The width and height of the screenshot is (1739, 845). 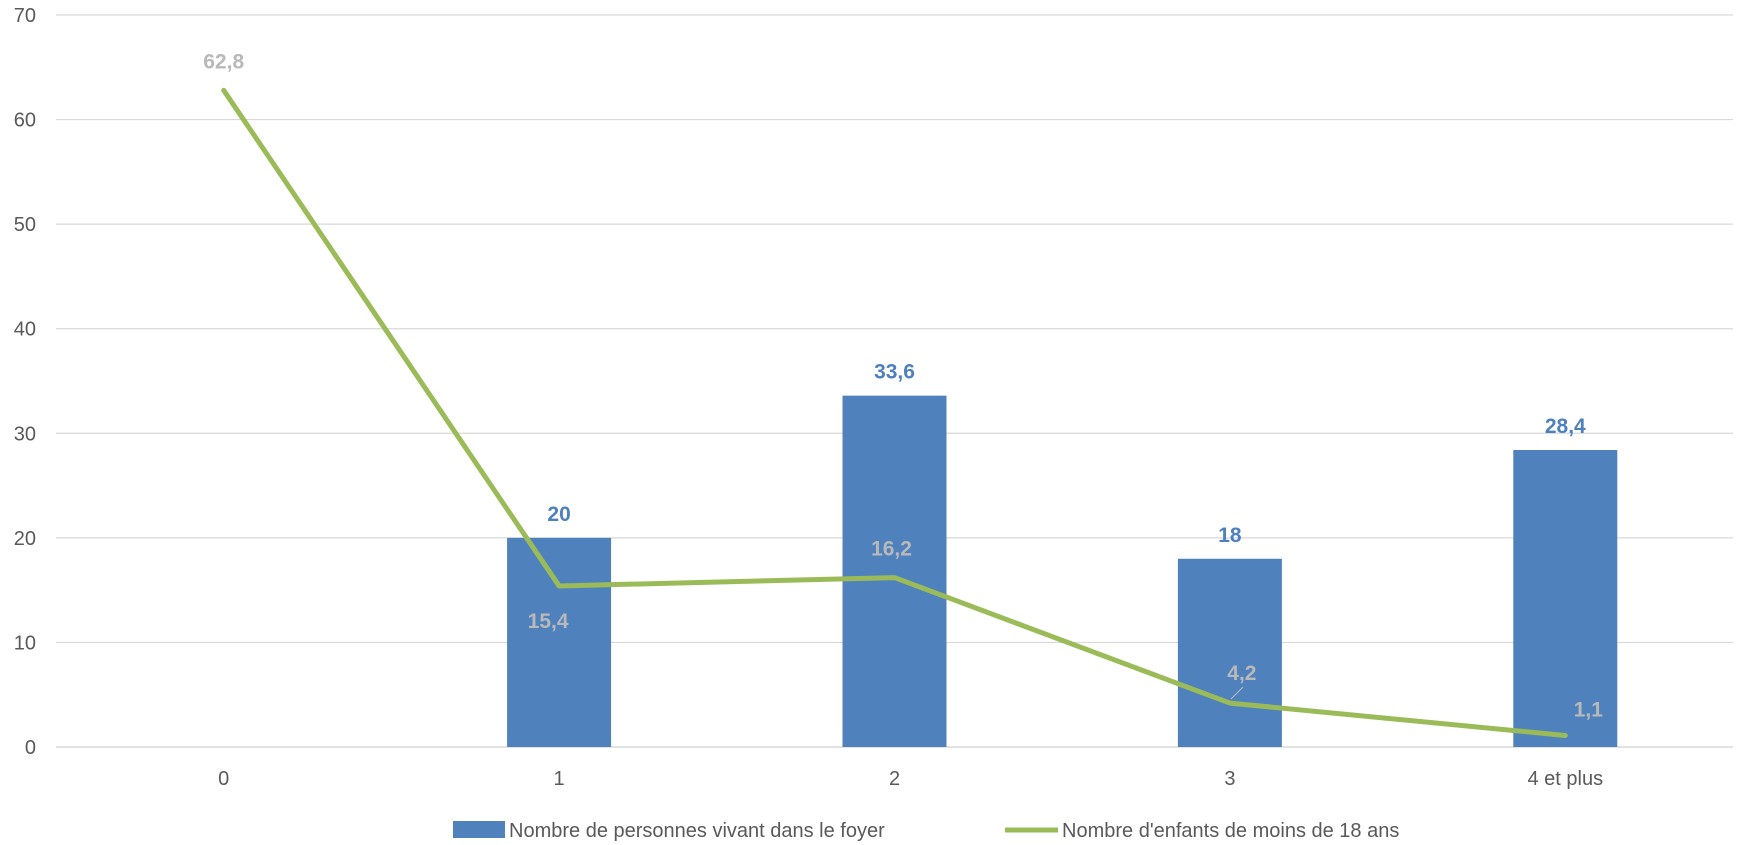 I want to click on x-tick-label: 2, so click(x=894, y=779).